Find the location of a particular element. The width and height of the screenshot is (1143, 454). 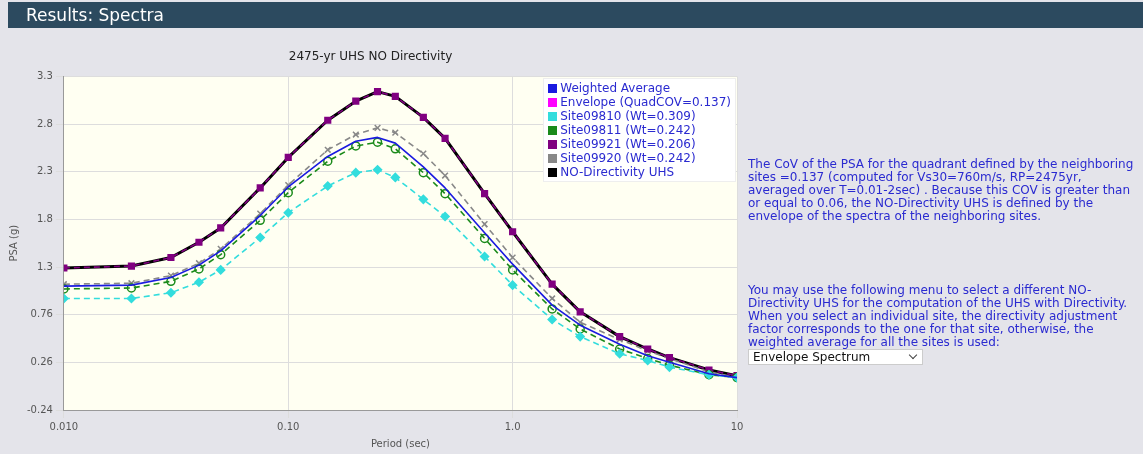

text: Results: Spectra is located at coordinates (575, 15).